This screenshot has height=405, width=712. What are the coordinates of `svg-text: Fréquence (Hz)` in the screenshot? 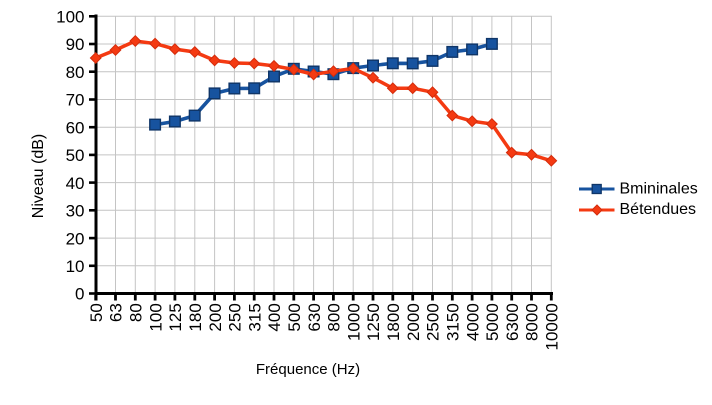 It's located at (308, 369).